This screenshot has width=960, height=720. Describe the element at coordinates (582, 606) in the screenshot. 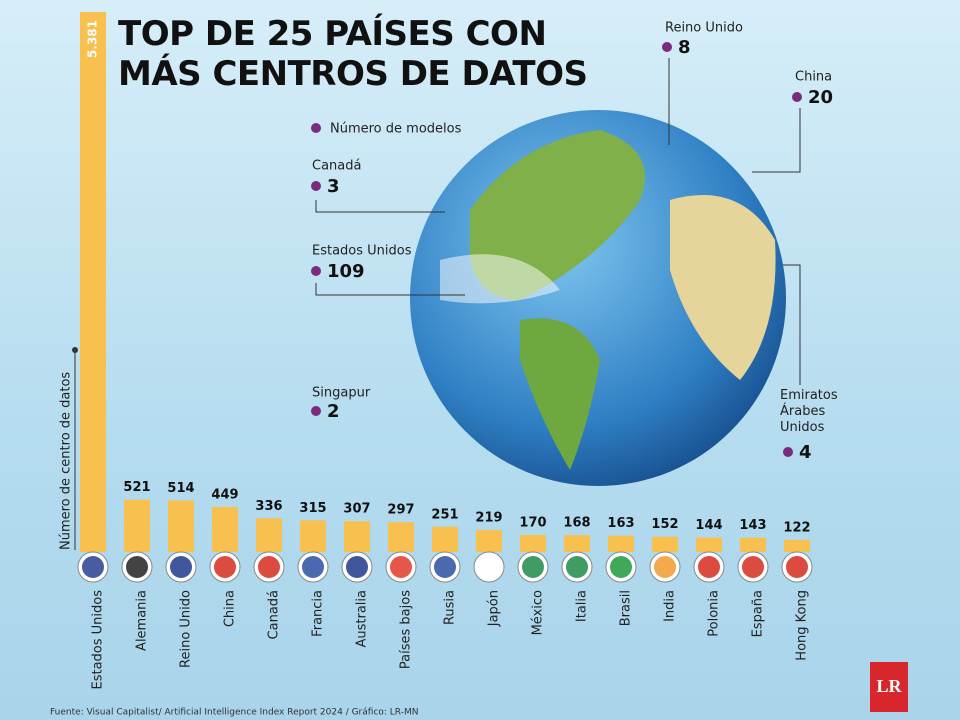

I see `x-tick-label: Italia` at that location.